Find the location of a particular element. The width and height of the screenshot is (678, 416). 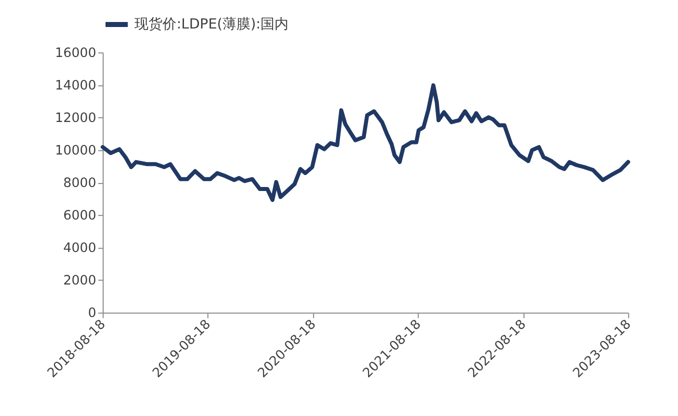

y-tick-label: 12000 is located at coordinates (75, 118).